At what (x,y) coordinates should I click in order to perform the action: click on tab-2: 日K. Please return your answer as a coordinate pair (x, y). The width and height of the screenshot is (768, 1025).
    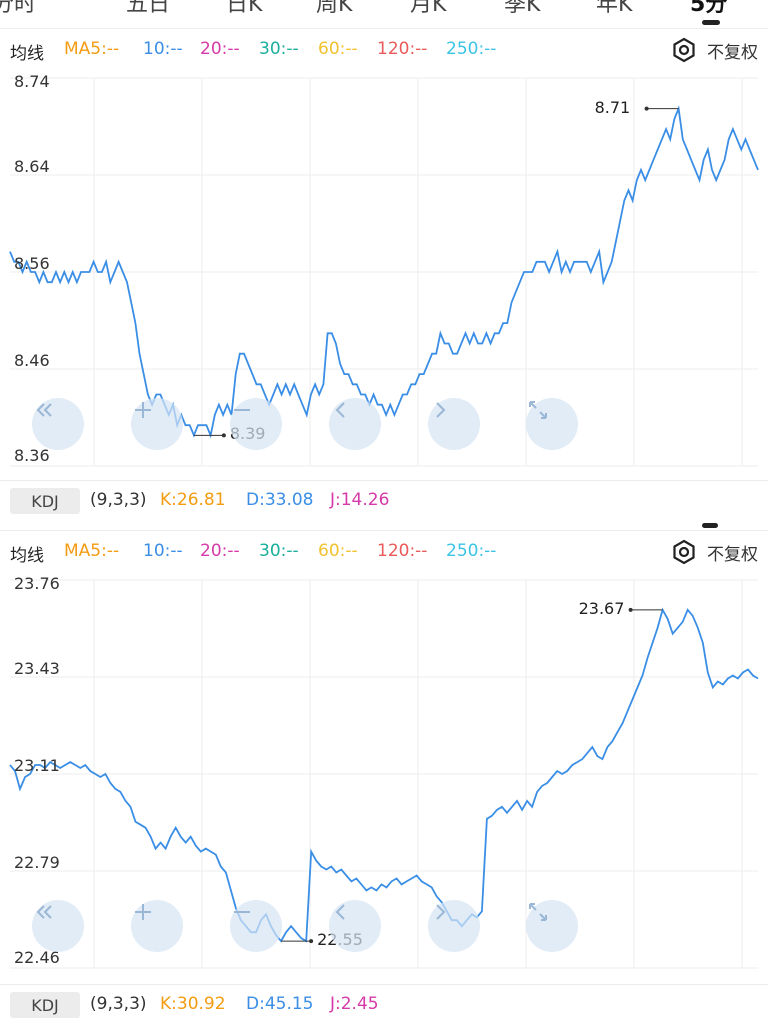
    Looking at the image, I should click on (244, 8).